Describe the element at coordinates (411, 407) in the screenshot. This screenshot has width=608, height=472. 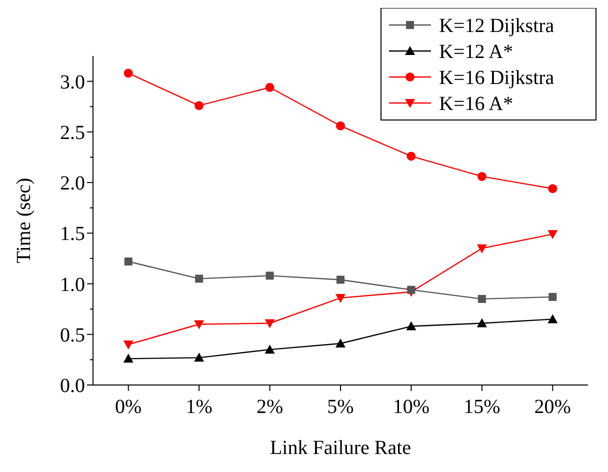
I see `x-tick-label: 10%` at that location.